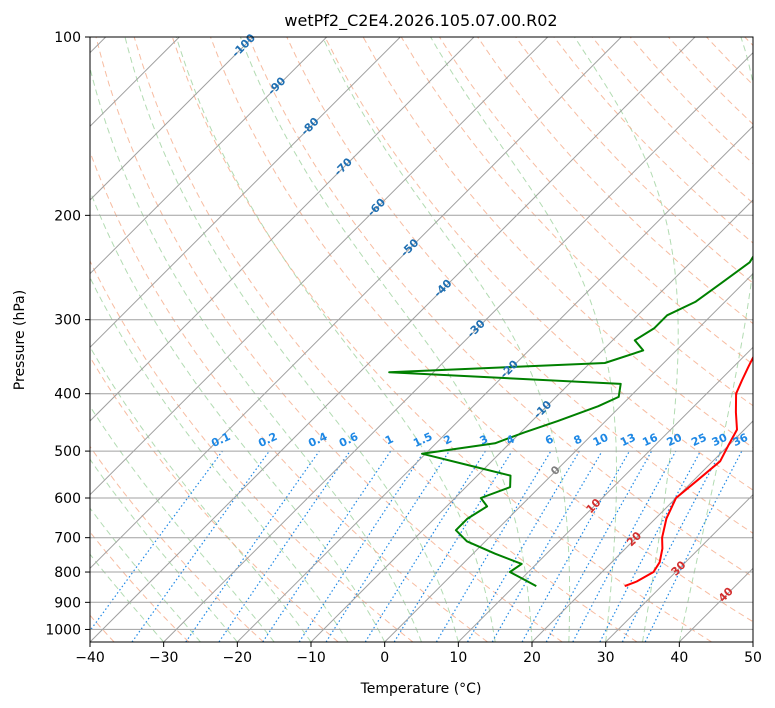 Image resolution: width=775 pixels, height=708 pixels. I want to click on y-tick-label: 400, so click(67, 395).